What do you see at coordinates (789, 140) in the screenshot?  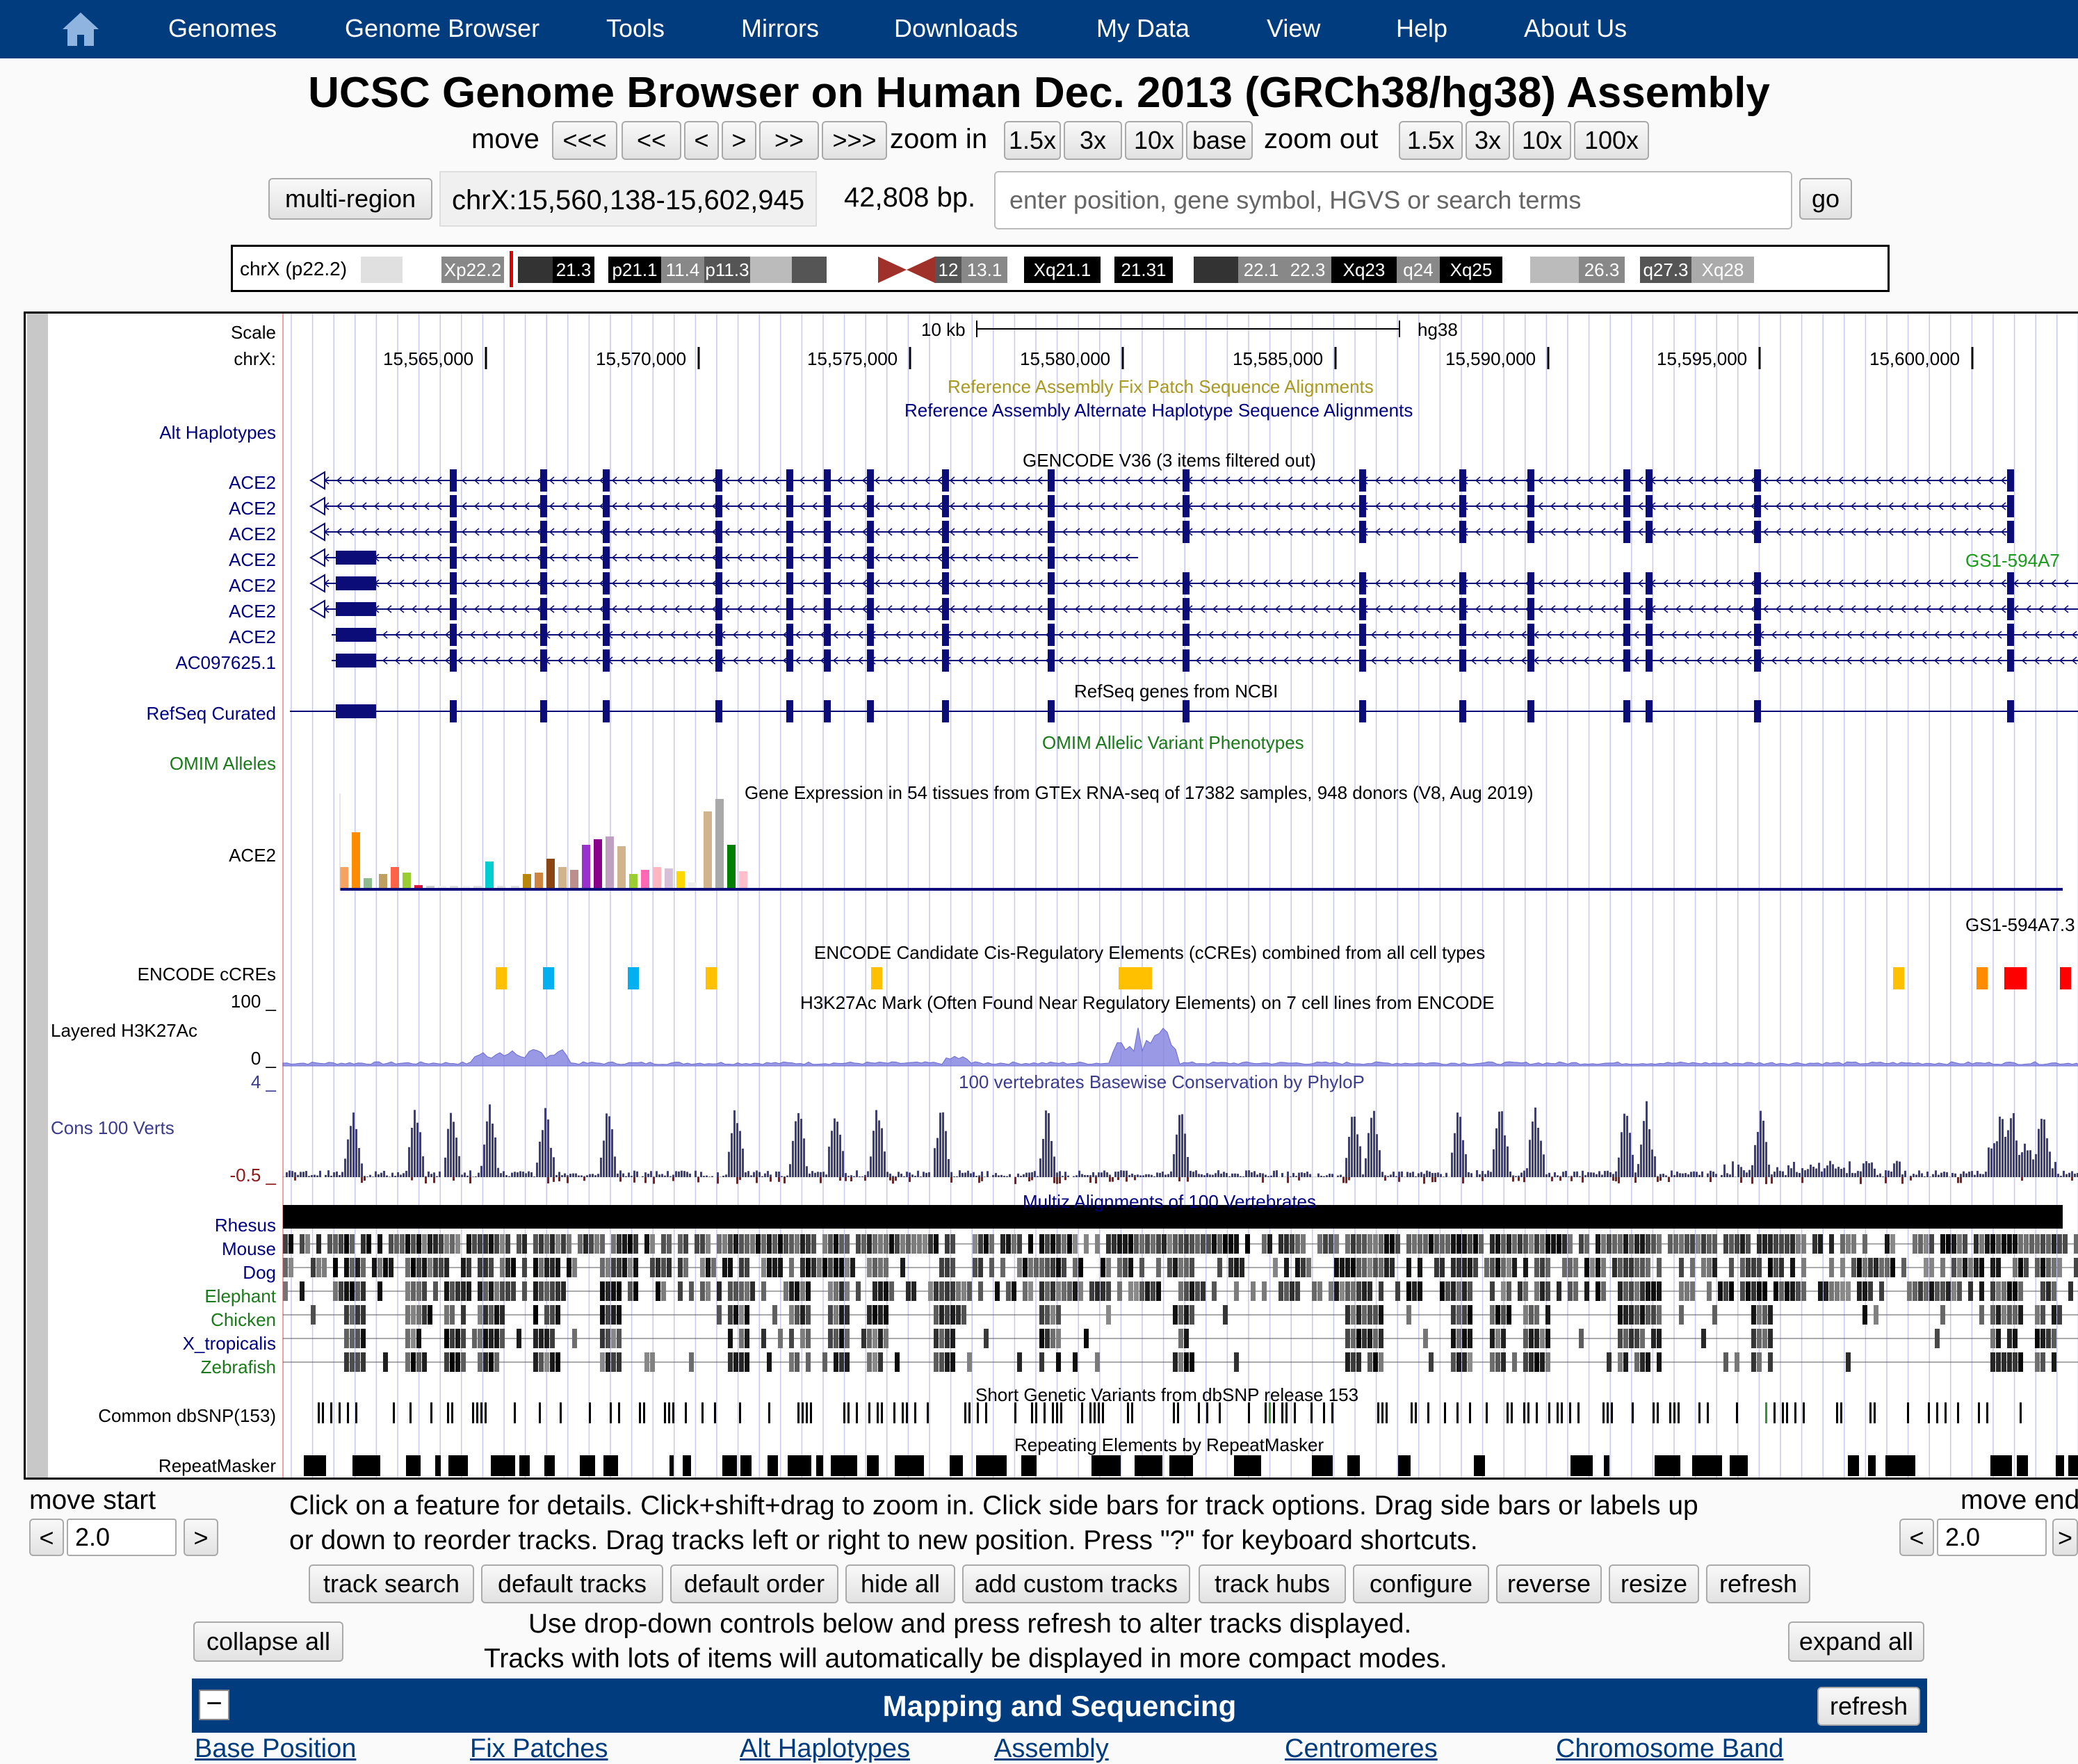 I see `move-right-medium-button: >>` at bounding box center [789, 140].